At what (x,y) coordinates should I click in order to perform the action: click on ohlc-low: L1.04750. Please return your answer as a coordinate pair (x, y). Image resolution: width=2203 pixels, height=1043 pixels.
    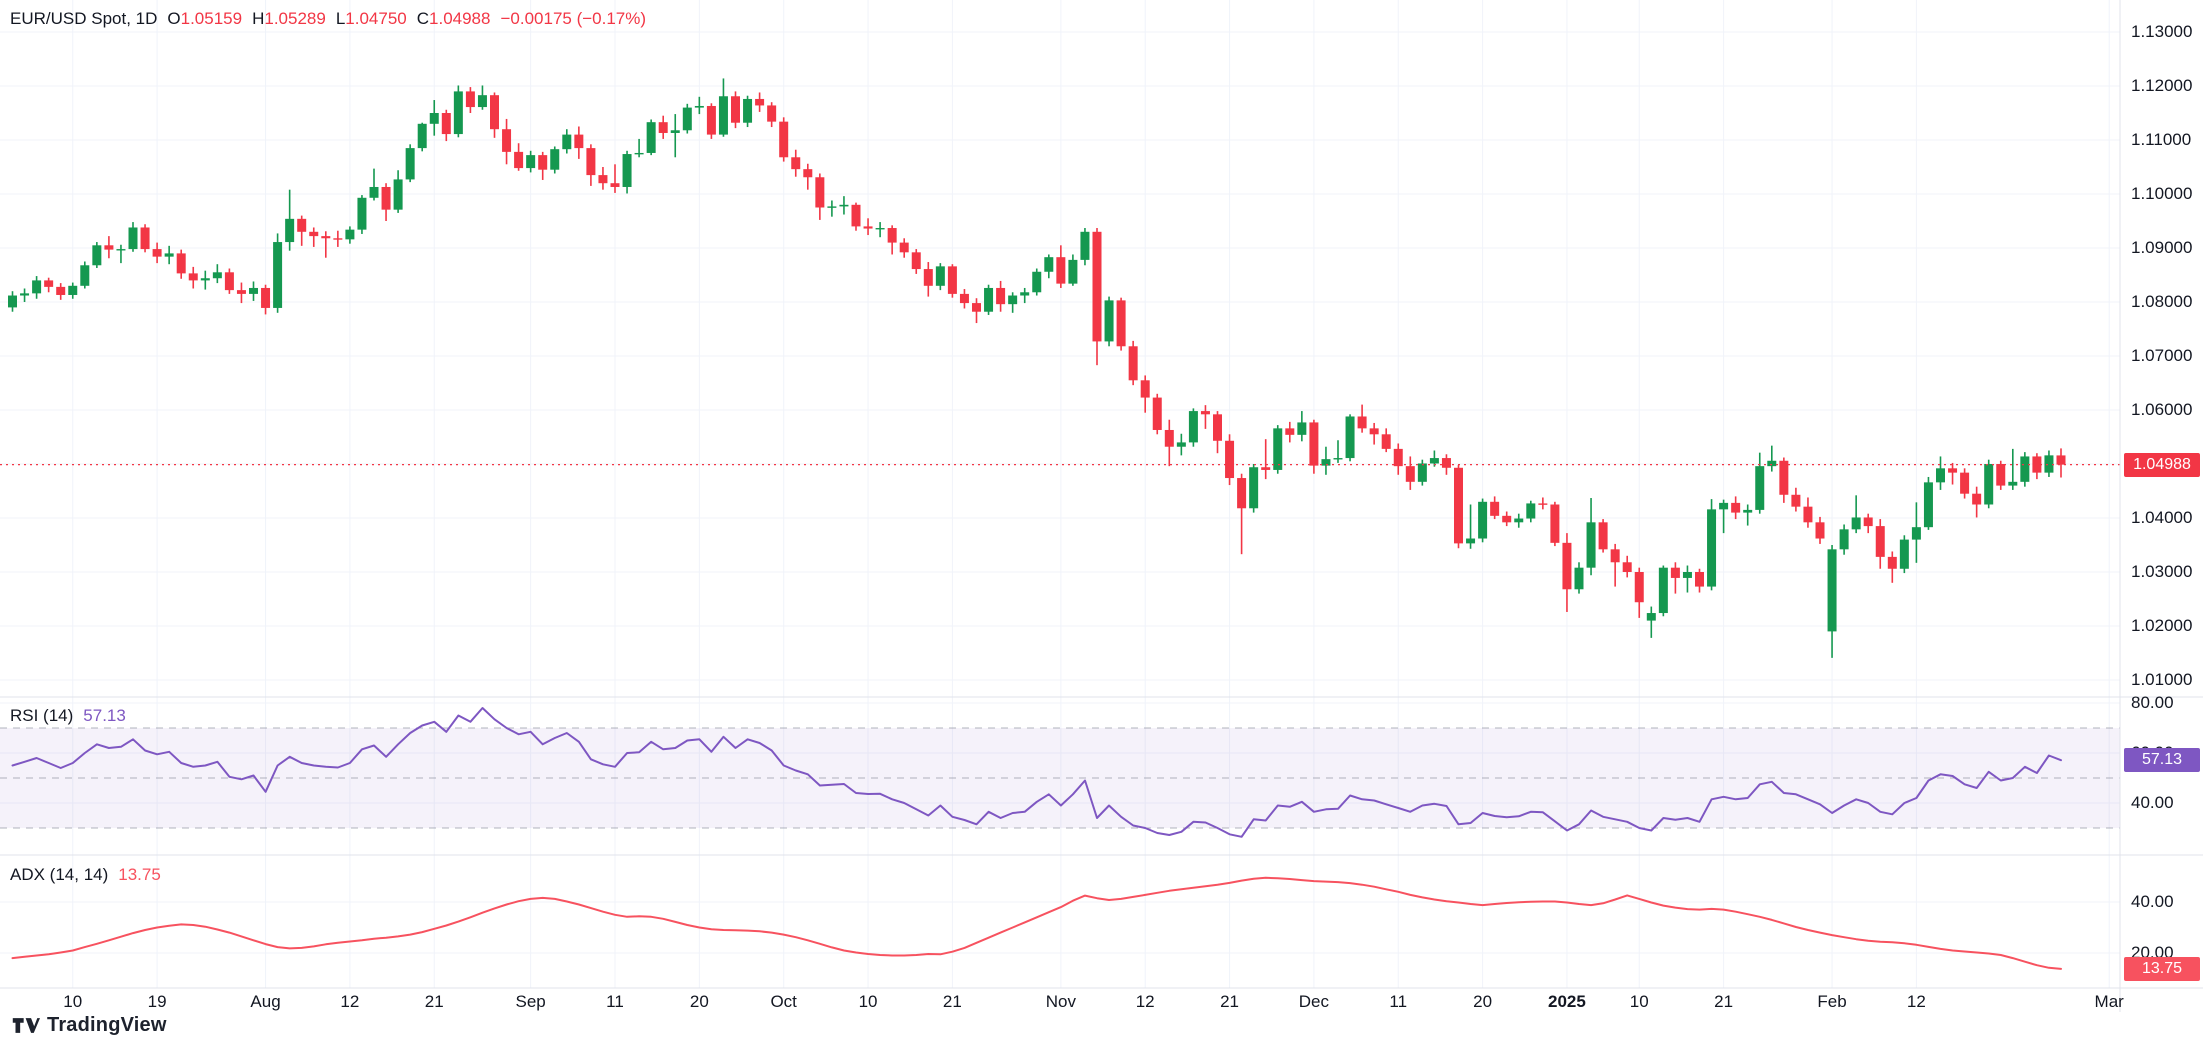
    Looking at the image, I should click on (371, 18).